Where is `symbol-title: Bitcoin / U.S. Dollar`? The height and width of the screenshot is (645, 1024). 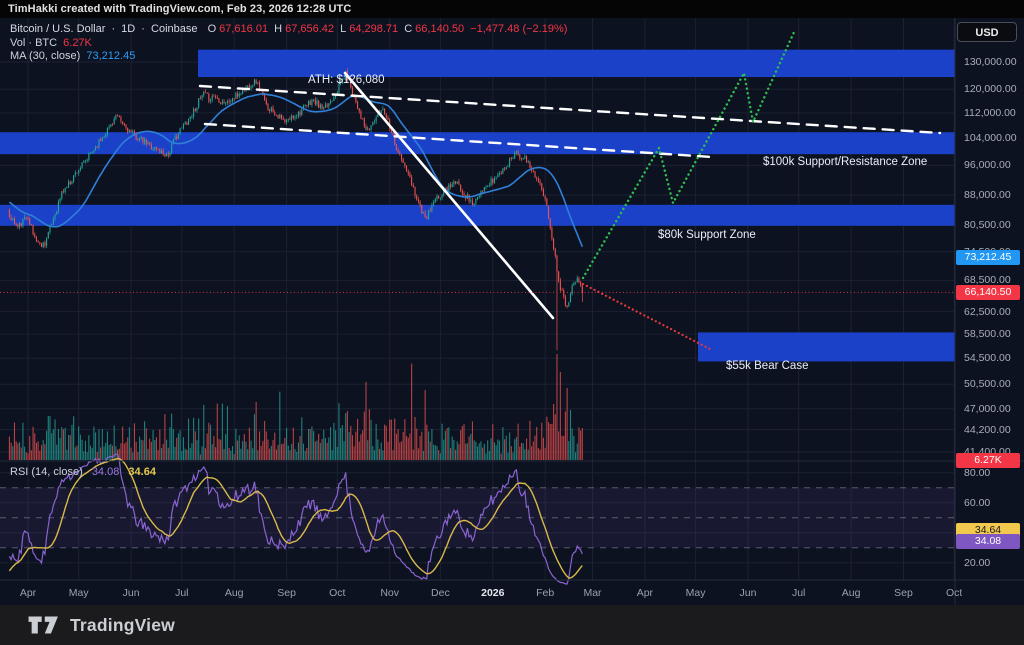 symbol-title: Bitcoin / U.S. Dollar is located at coordinates (58, 29).